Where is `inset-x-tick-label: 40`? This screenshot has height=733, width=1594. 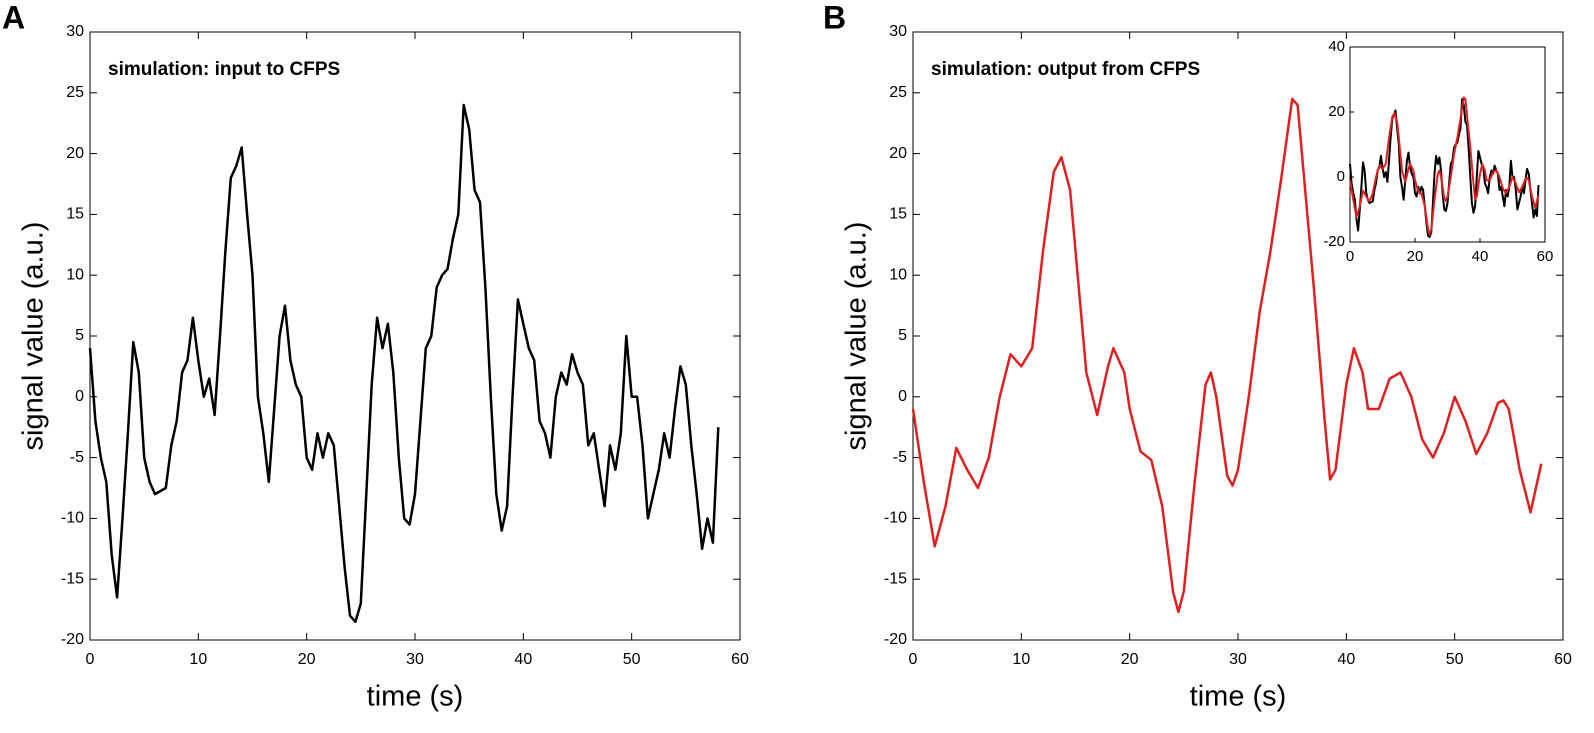
inset-x-tick-label: 40 is located at coordinates (1480, 256).